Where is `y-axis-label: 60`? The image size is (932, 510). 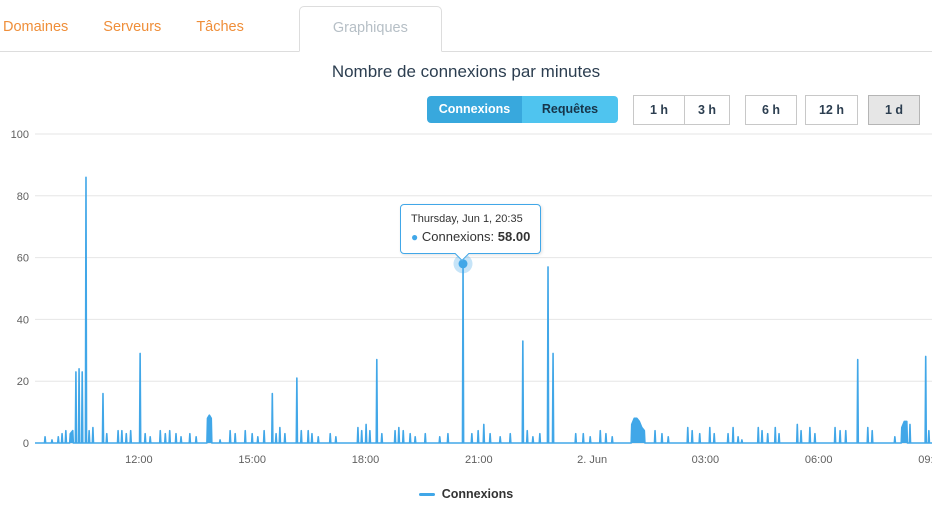
y-axis-label: 60 is located at coordinates (23, 259).